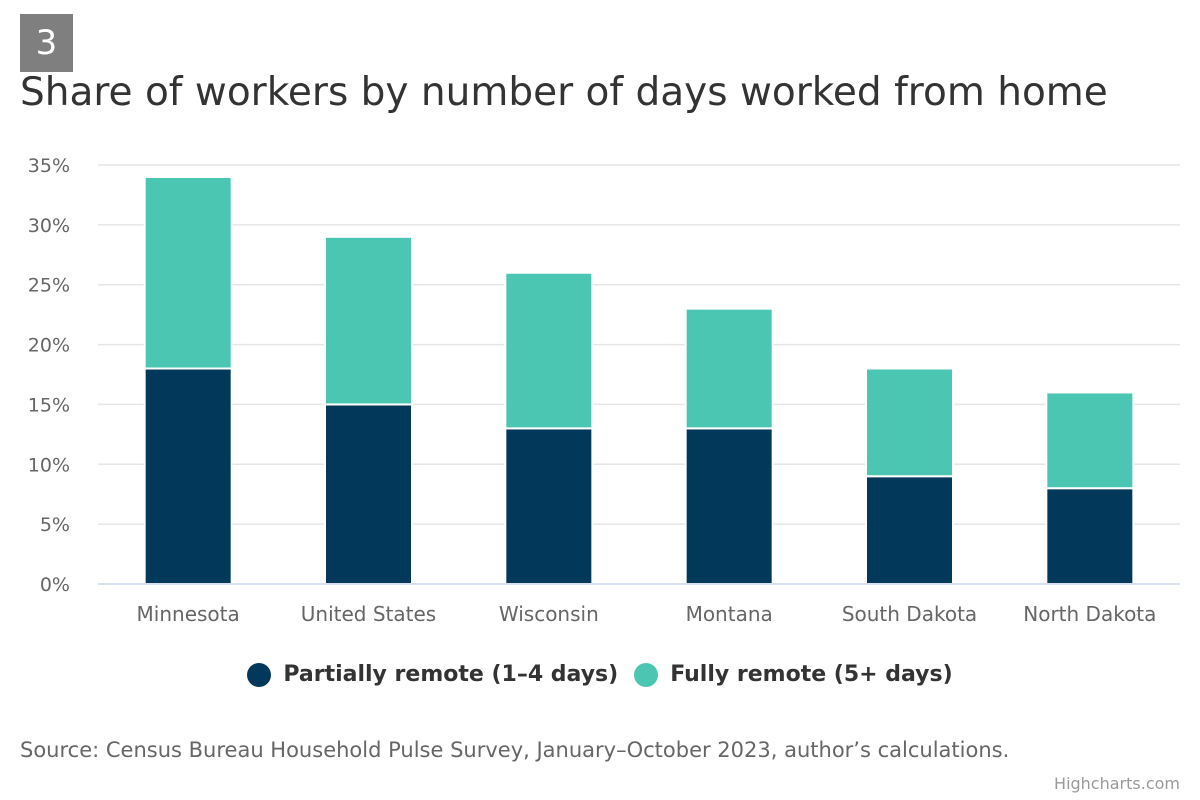 Image resolution: width=1200 pixels, height=800 pixels. I want to click on chart-number-badge: 3, so click(46, 43).